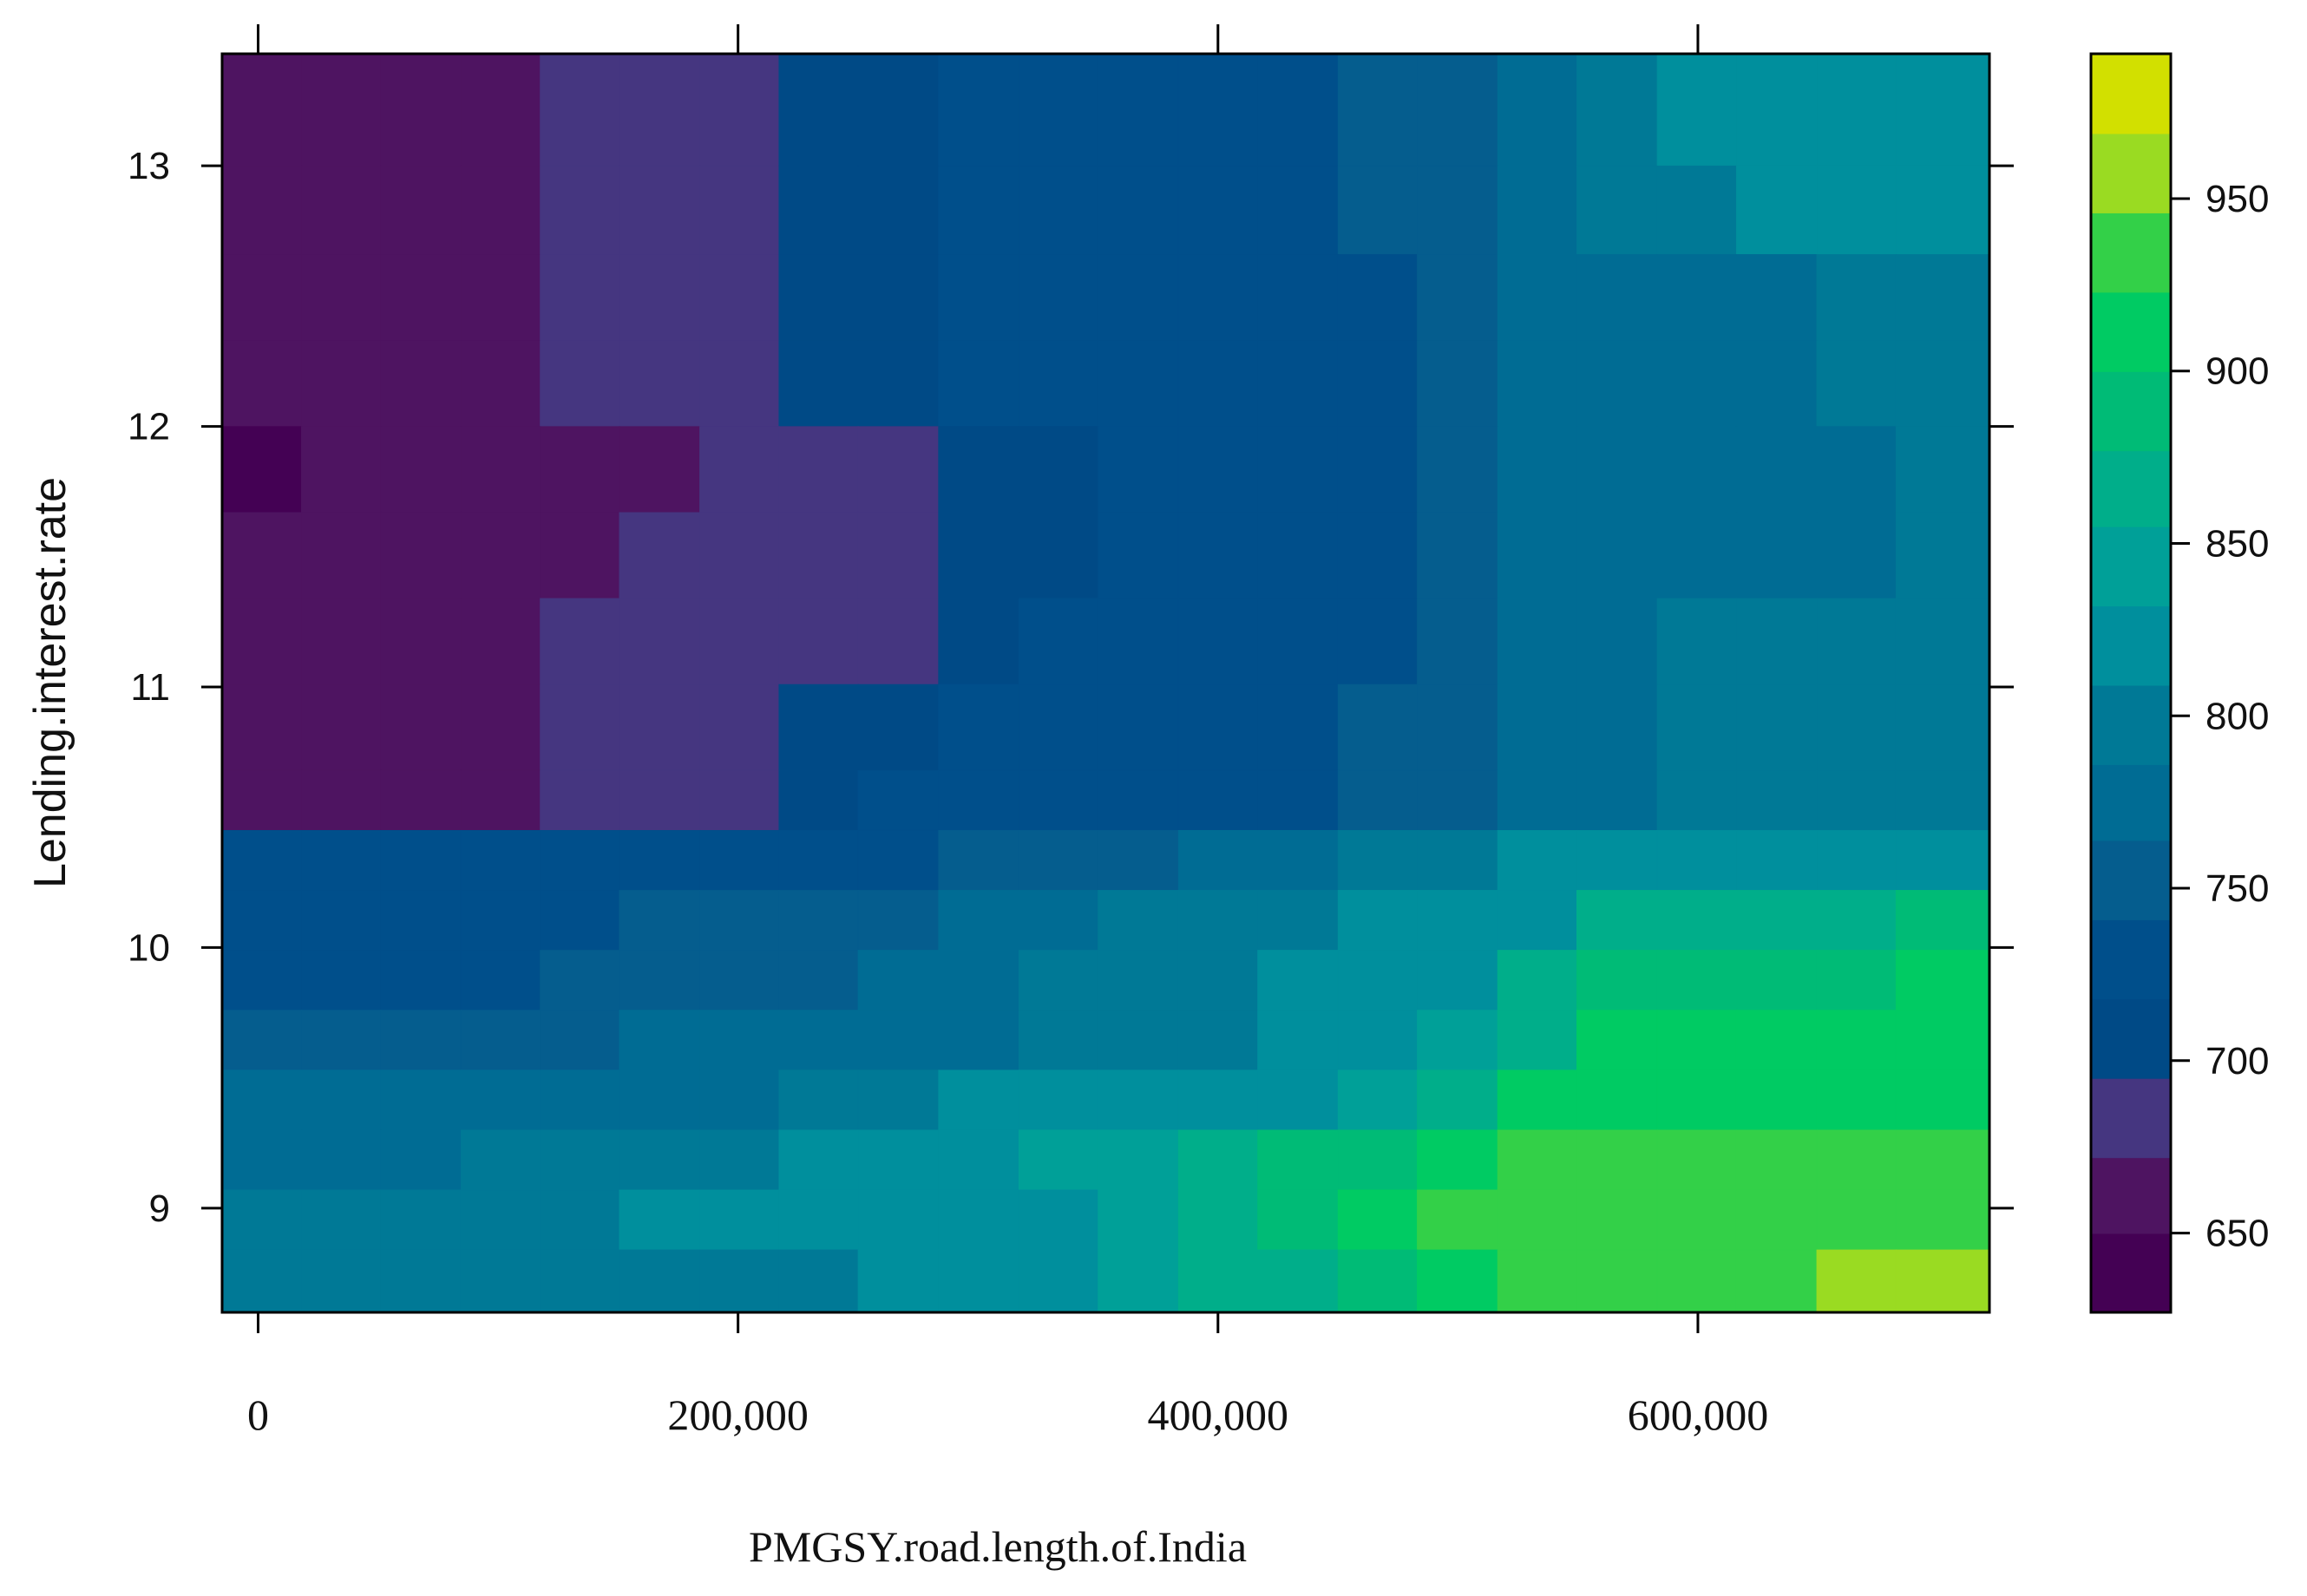  What do you see at coordinates (738, 1414) in the screenshot?
I see `x-tick-label: 200,000` at bounding box center [738, 1414].